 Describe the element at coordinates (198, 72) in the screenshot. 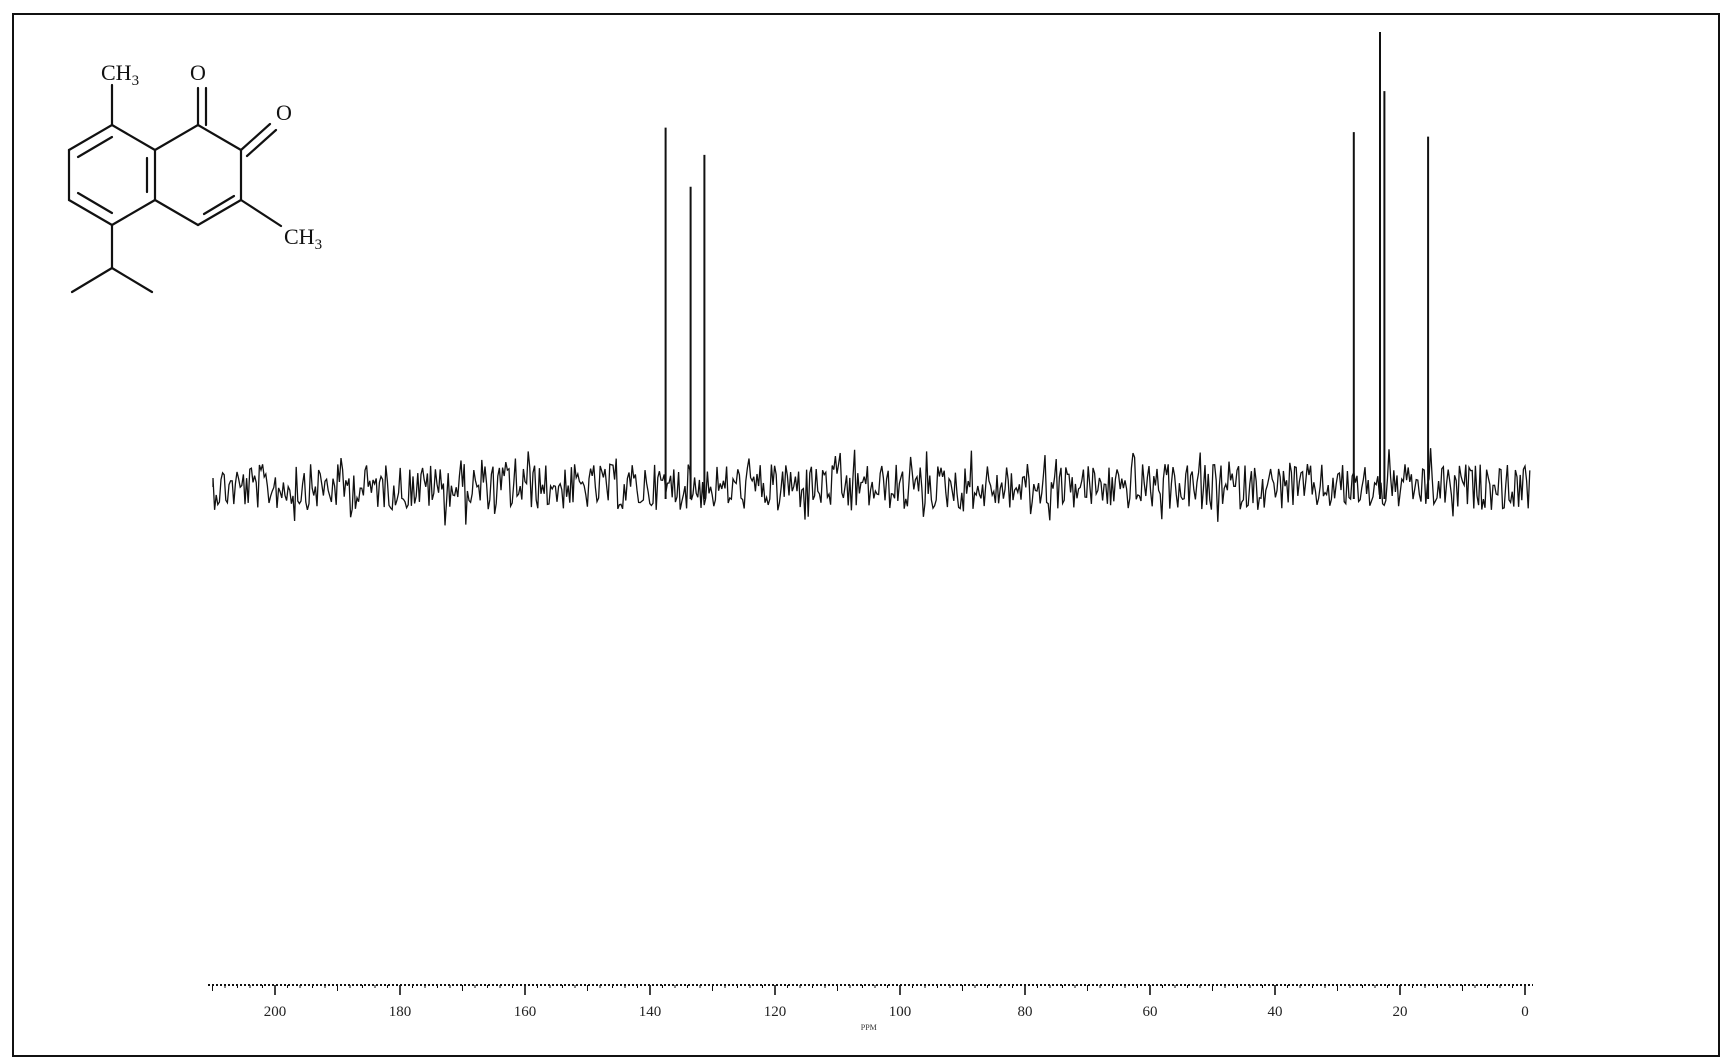

I see `oxygen-1-label: O` at that location.